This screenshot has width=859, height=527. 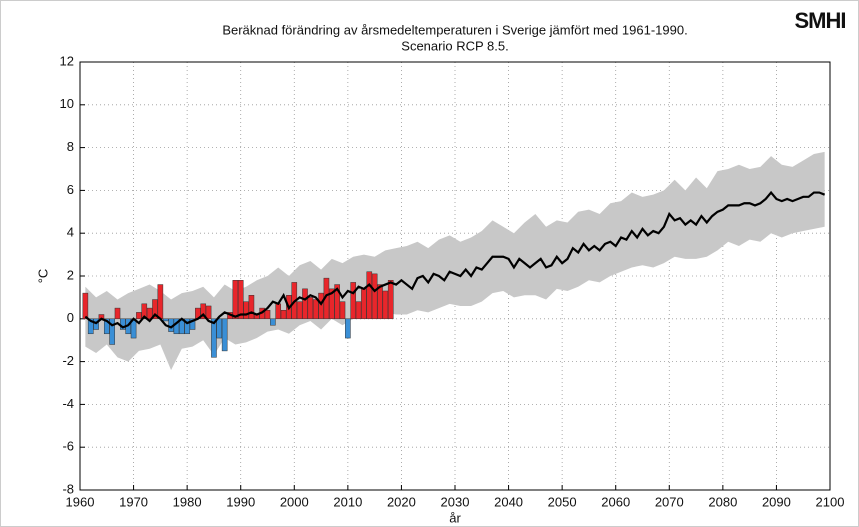 I want to click on x-tick-label: 2100, so click(x=830, y=501).